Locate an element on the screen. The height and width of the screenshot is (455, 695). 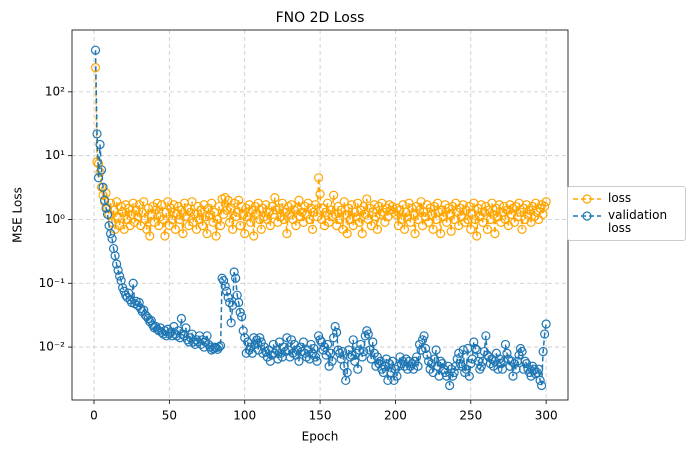
chart-title: FNO 2D Loss is located at coordinates (320, 18).